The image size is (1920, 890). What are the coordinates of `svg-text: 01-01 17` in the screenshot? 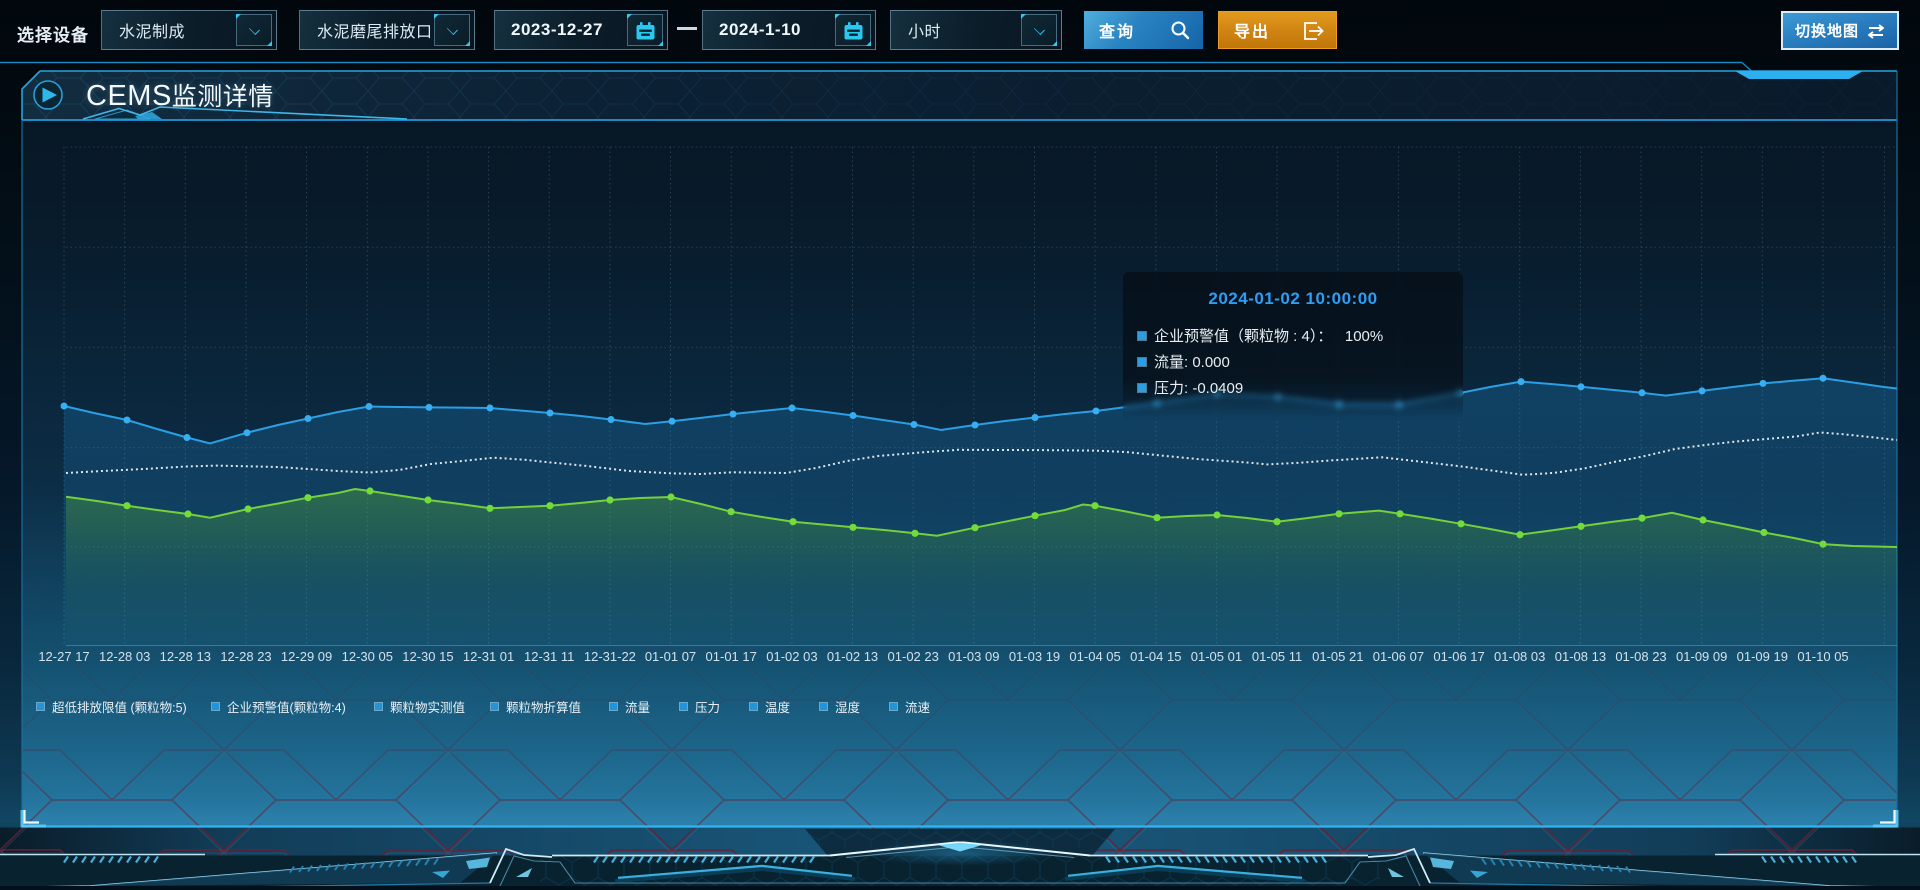 It's located at (731, 656).